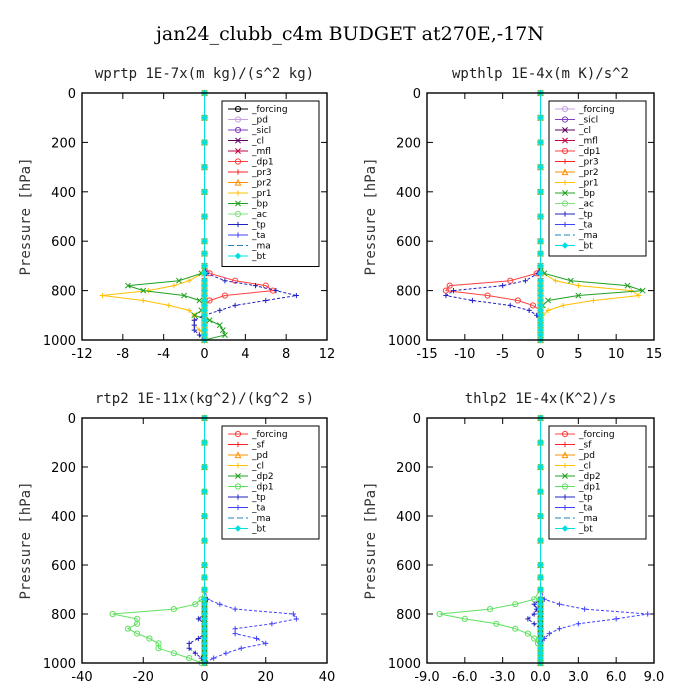 Image resolution: width=700 pixels, height=700 pixels. I want to click on legend-label: _pd, so click(259, 456).